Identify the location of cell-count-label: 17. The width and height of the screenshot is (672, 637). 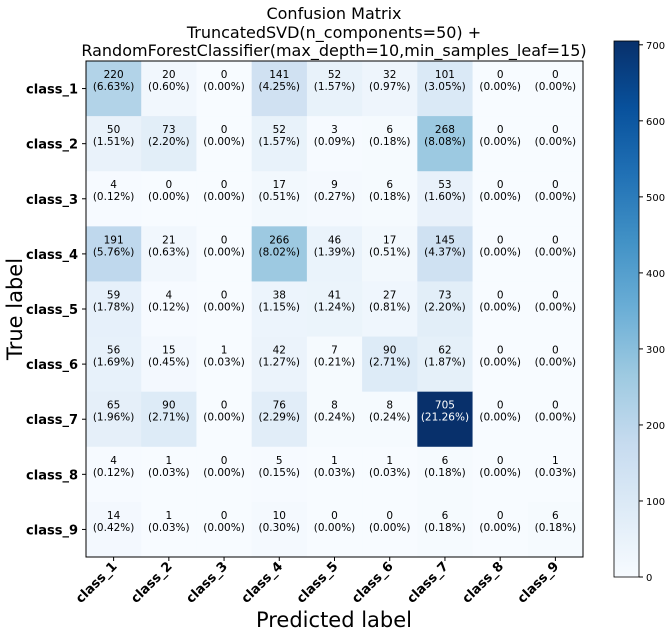
(389, 240).